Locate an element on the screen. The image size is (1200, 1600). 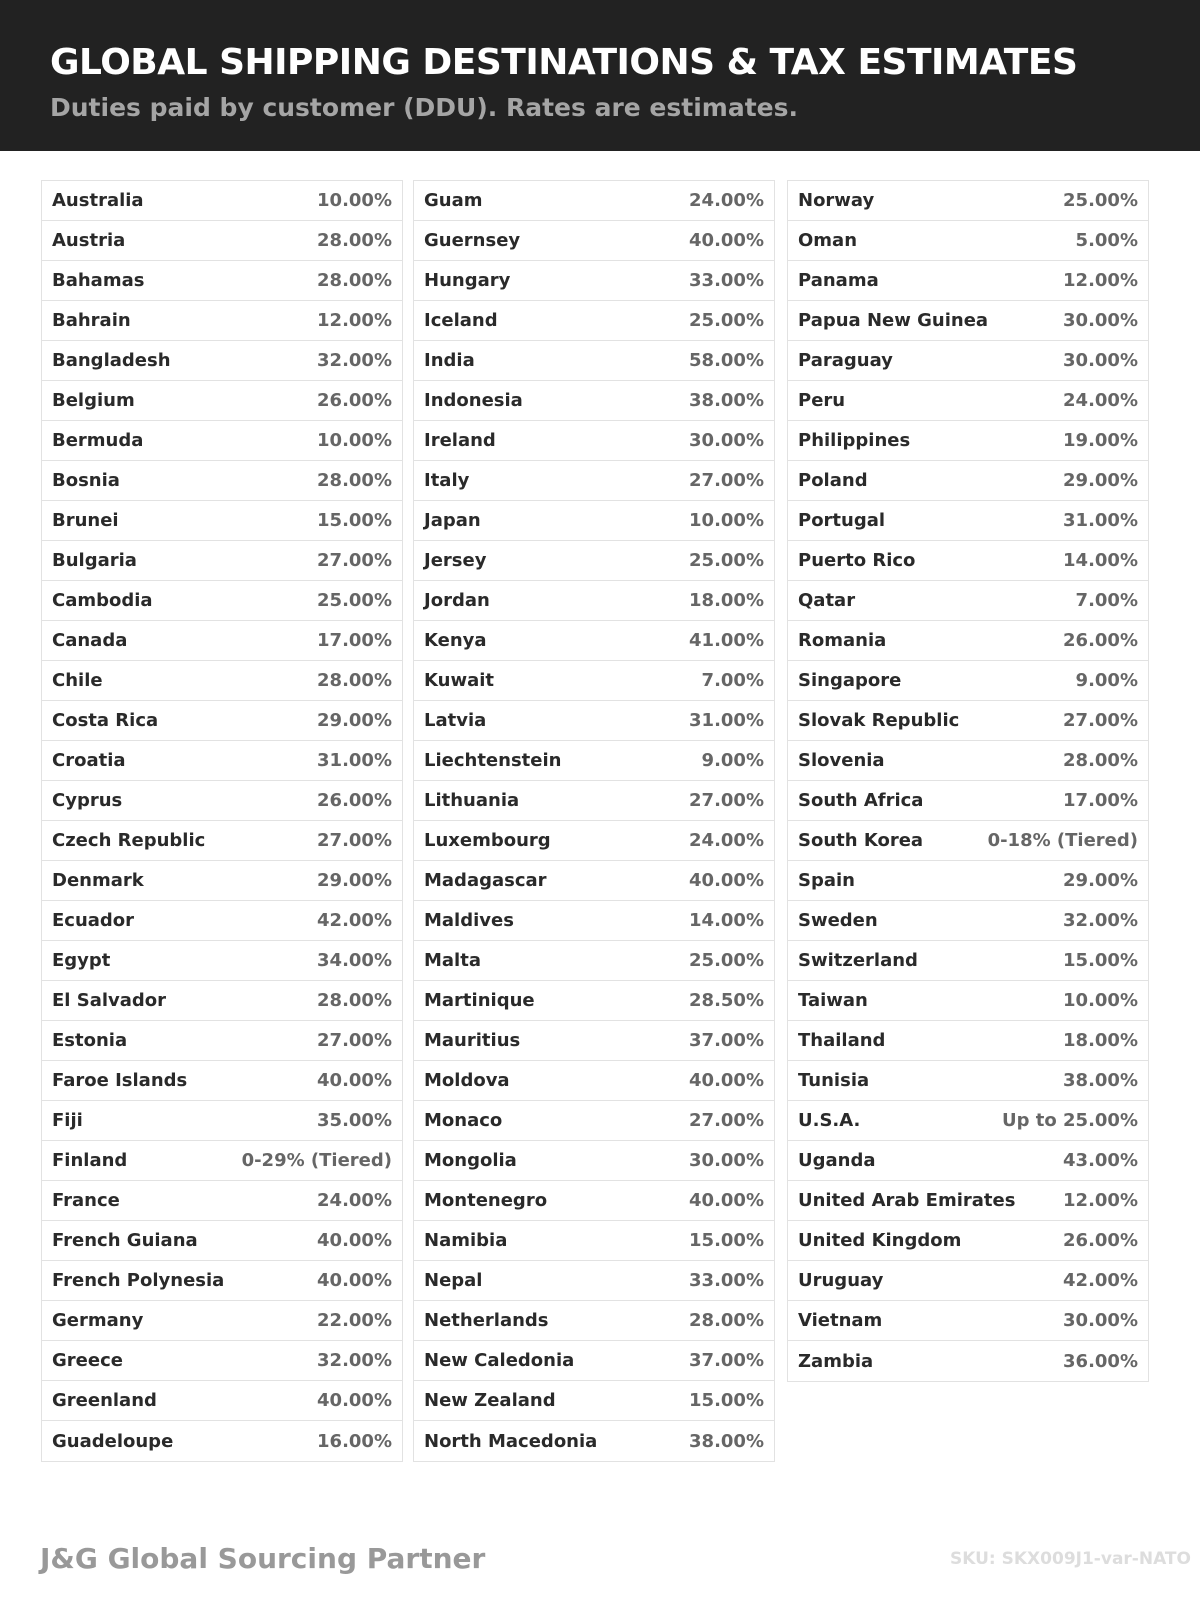
table-row: Bermuda 10.00% is located at coordinates (222, 441).